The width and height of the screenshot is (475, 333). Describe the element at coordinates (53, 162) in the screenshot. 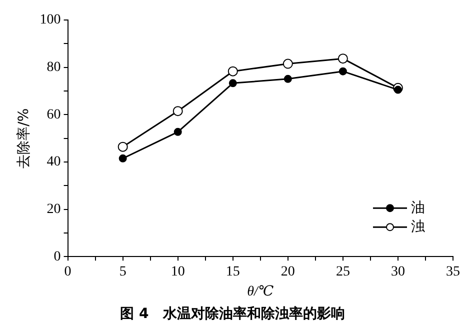

I see `y-tick-label: 40` at that location.